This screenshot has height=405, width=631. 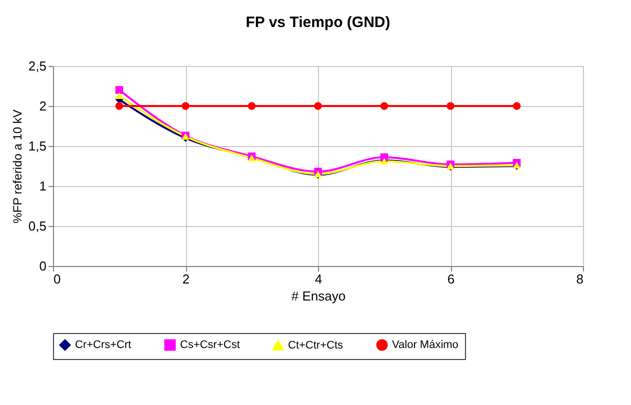 I want to click on x-tick-label: 0, so click(x=57, y=279).